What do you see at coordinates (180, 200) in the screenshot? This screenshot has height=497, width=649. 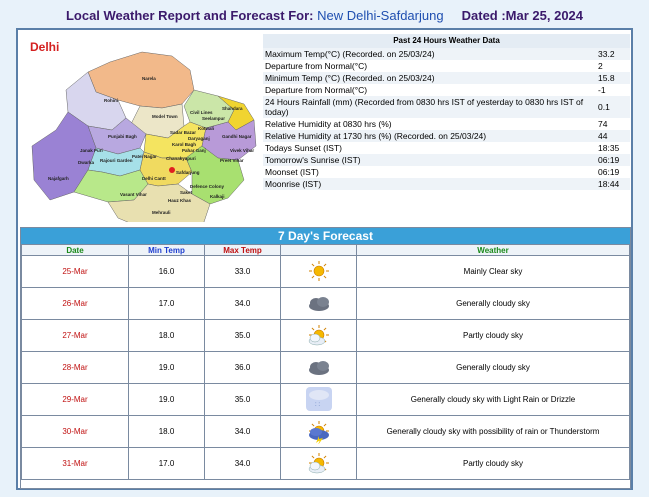 I see `map-label-hauz-khas: Hauz Khas` at bounding box center [180, 200].